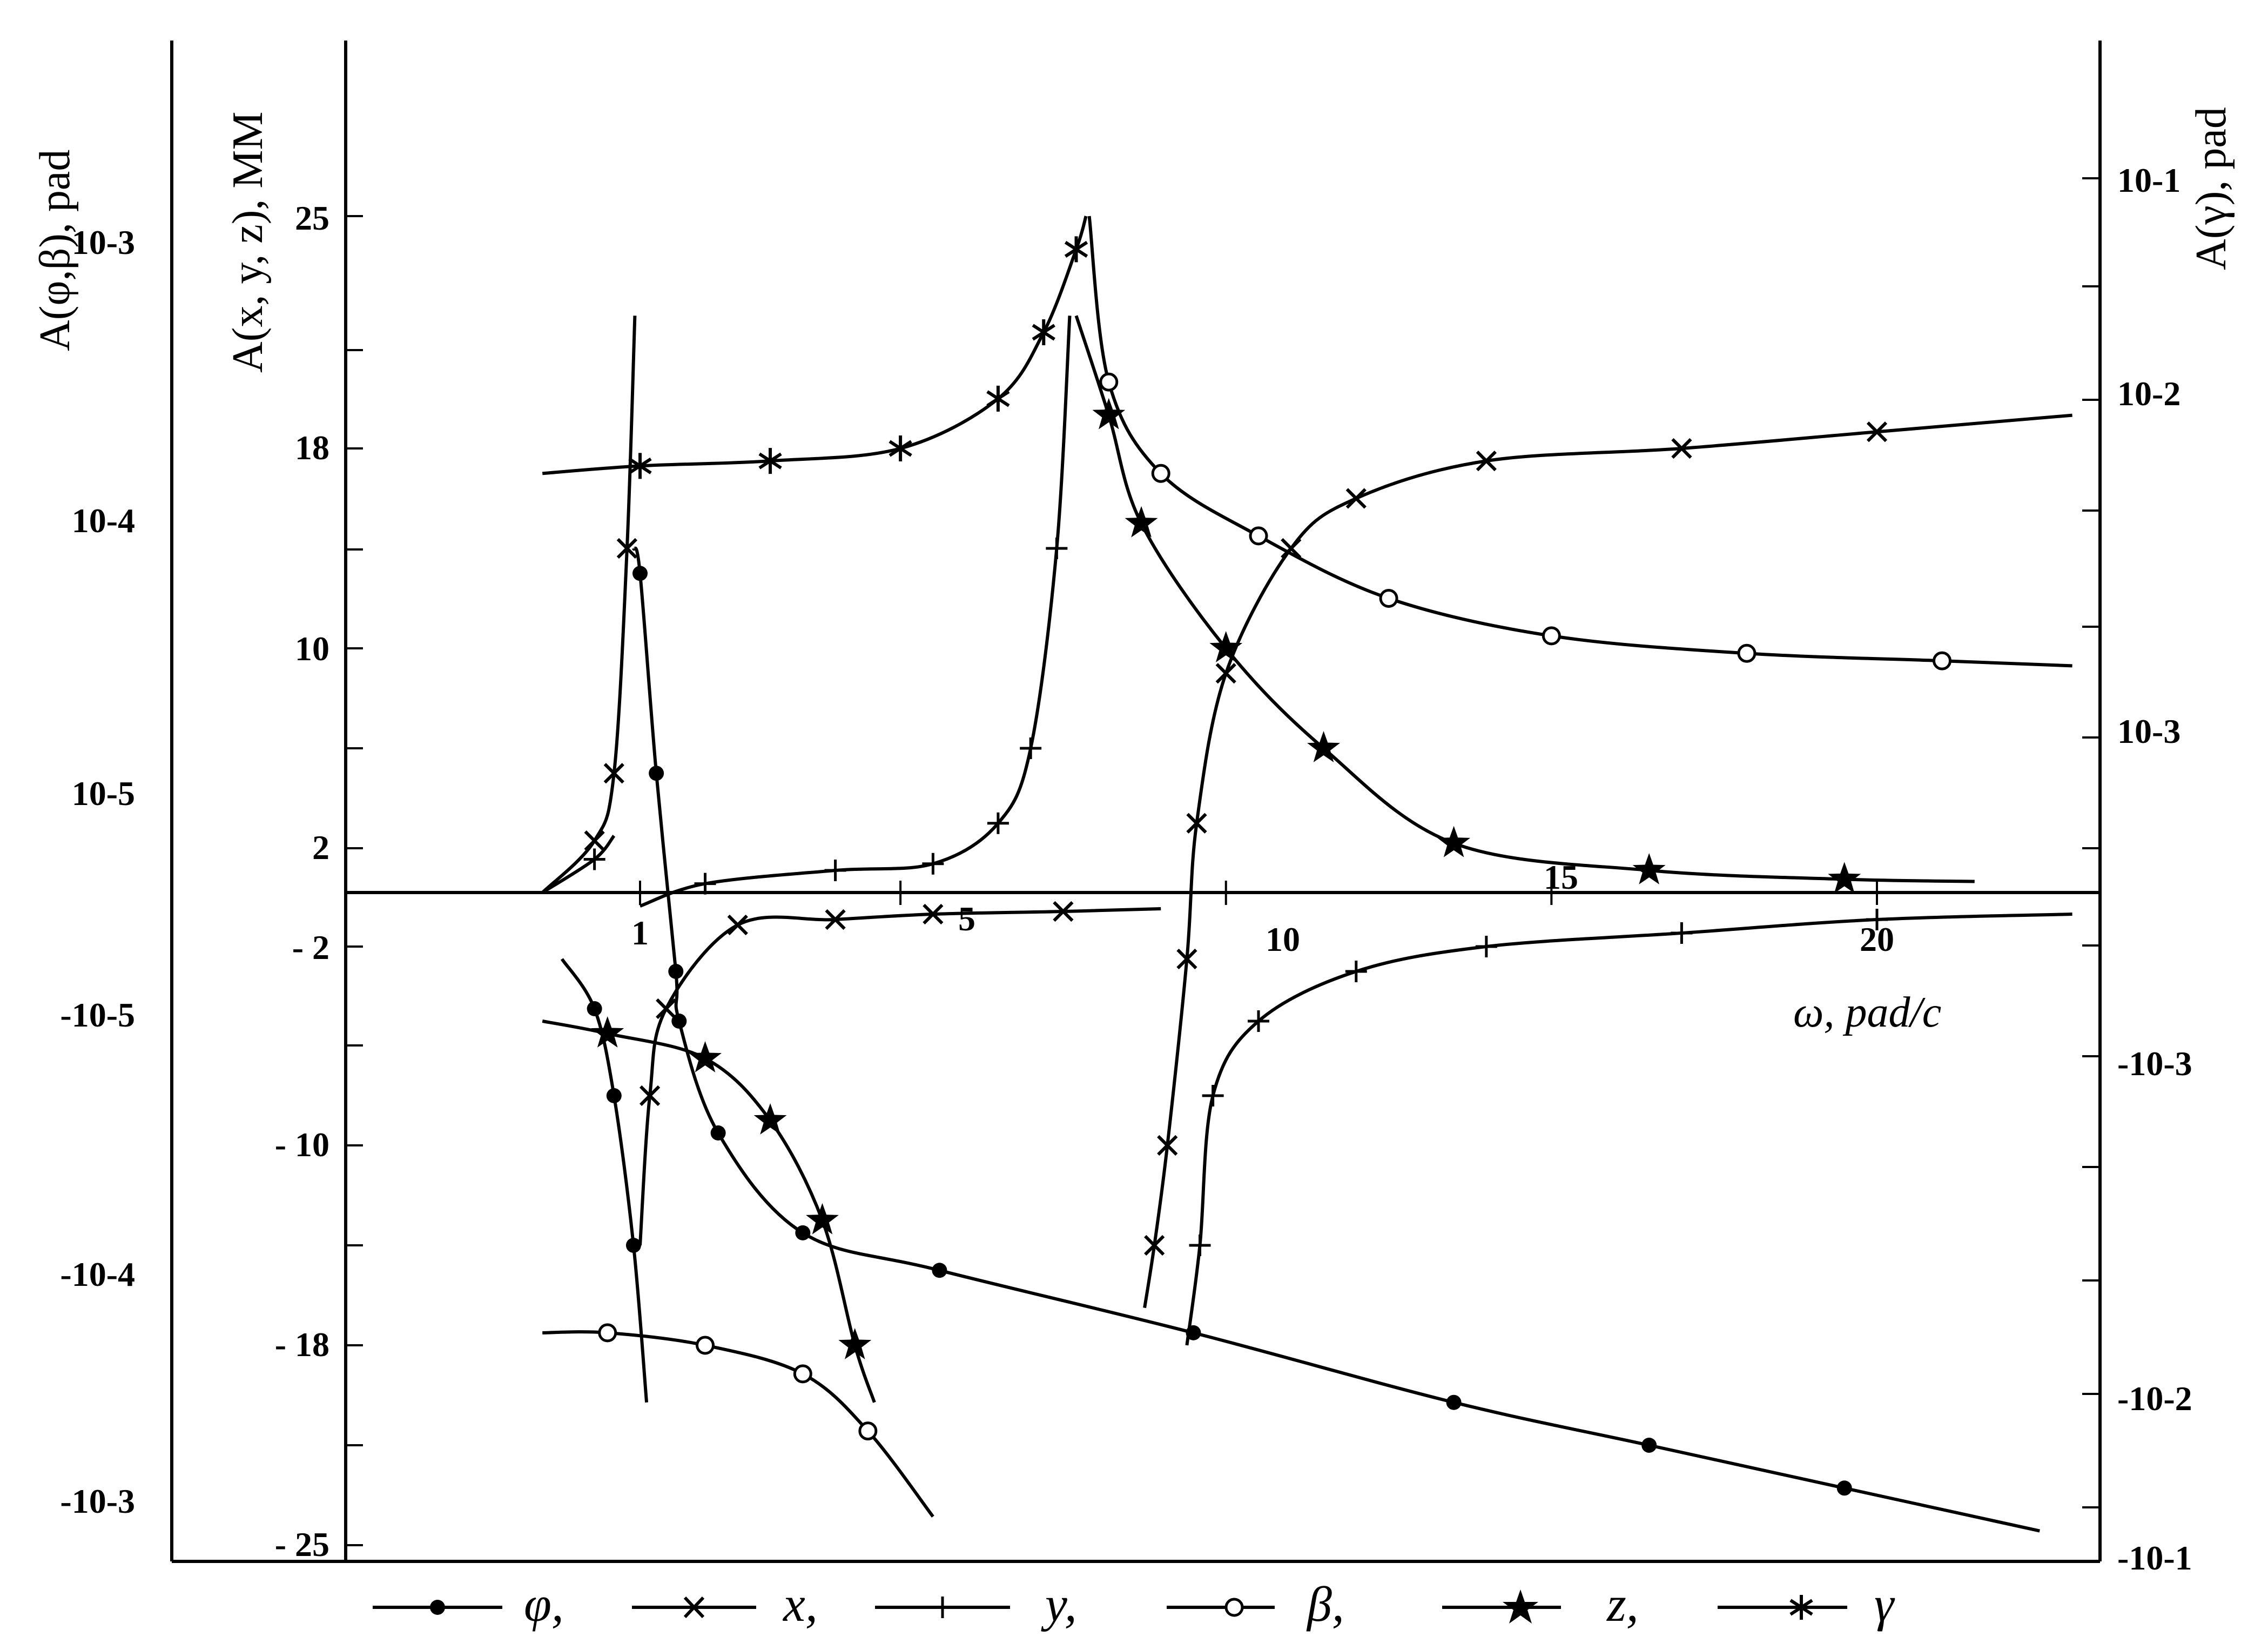 The width and height of the screenshot is (2268, 1650). Describe the element at coordinates (97, 1274) in the screenshot. I see `left-tick-label: -10-4` at that location.